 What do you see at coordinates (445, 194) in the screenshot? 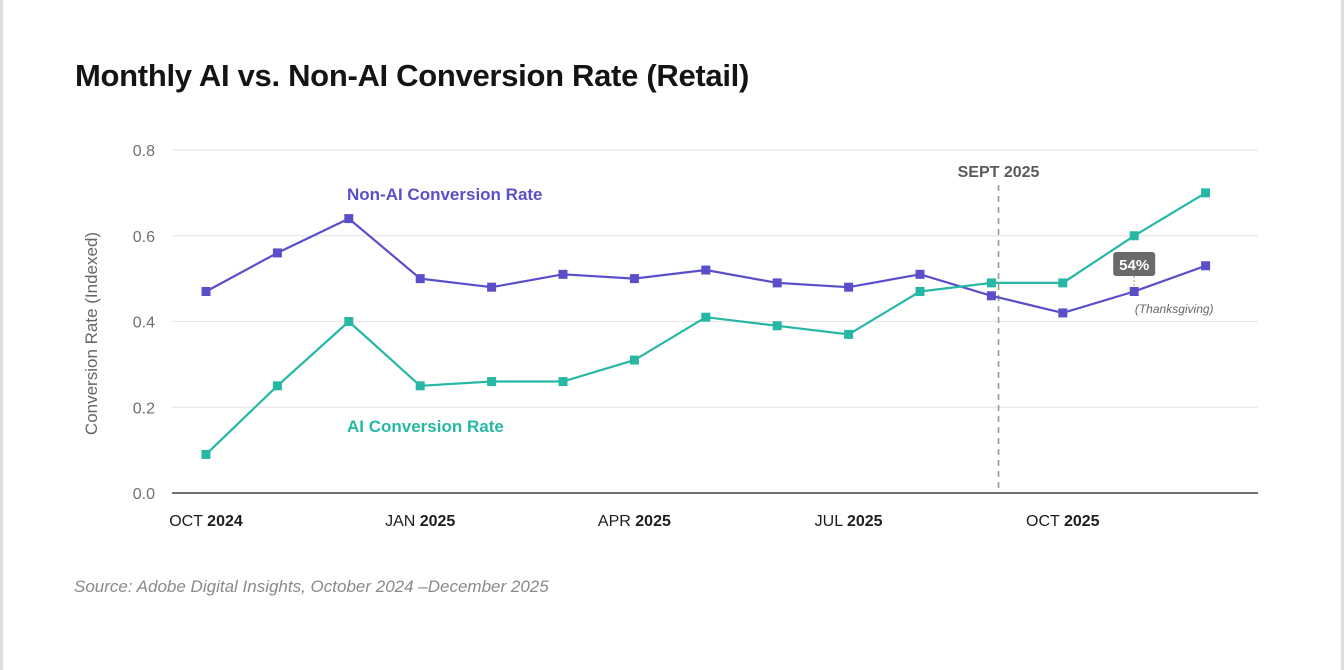
I see `series-label-non-ai-conversion-rate: Non-AI Conversion Rate` at bounding box center [445, 194].